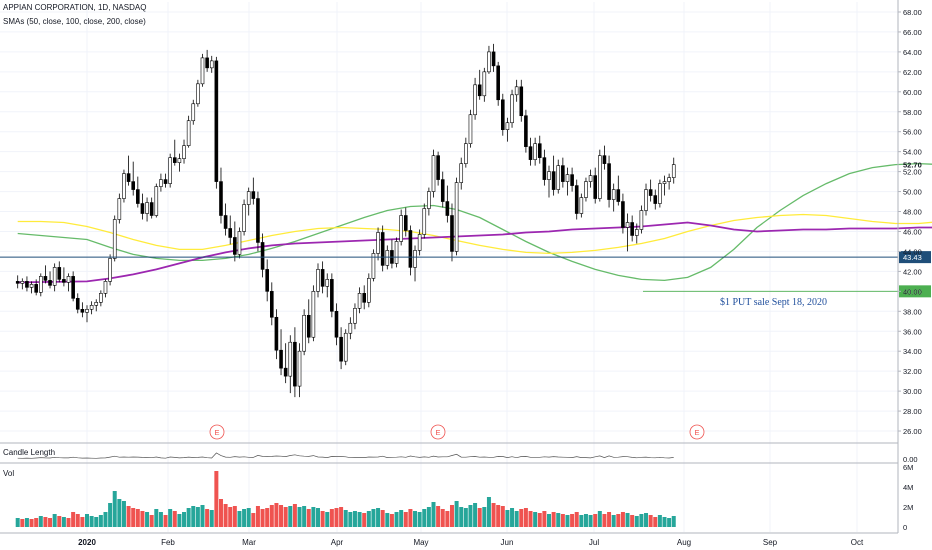 The width and height of the screenshot is (932, 550). What do you see at coordinates (912, 192) in the screenshot?
I see `price-tick-label: 50.00` at bounding box center [912, 192].